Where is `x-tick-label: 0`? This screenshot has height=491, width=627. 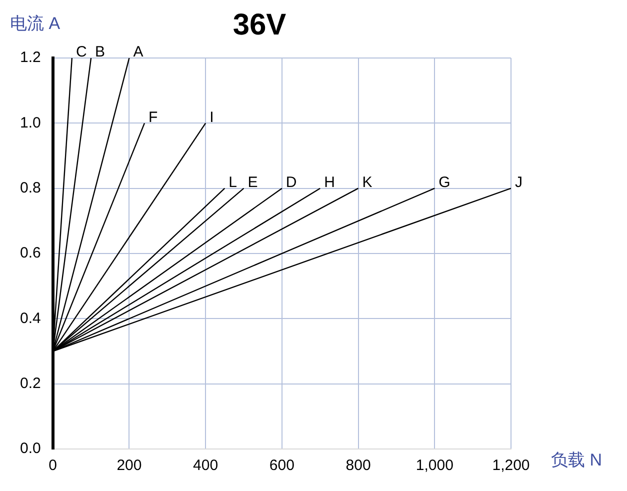 x-tick-label: 0 is located at coordinates (53, 465).